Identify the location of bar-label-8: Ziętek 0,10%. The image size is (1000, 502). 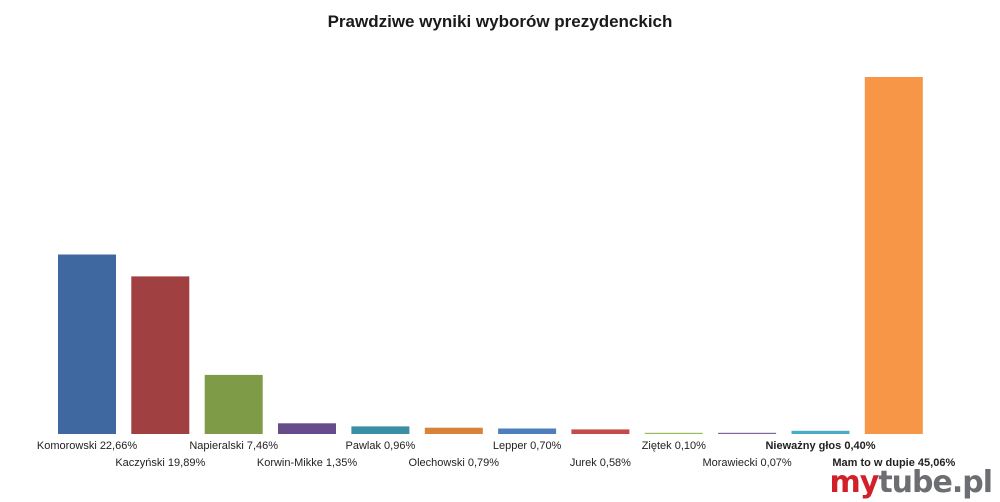
(674, 446).